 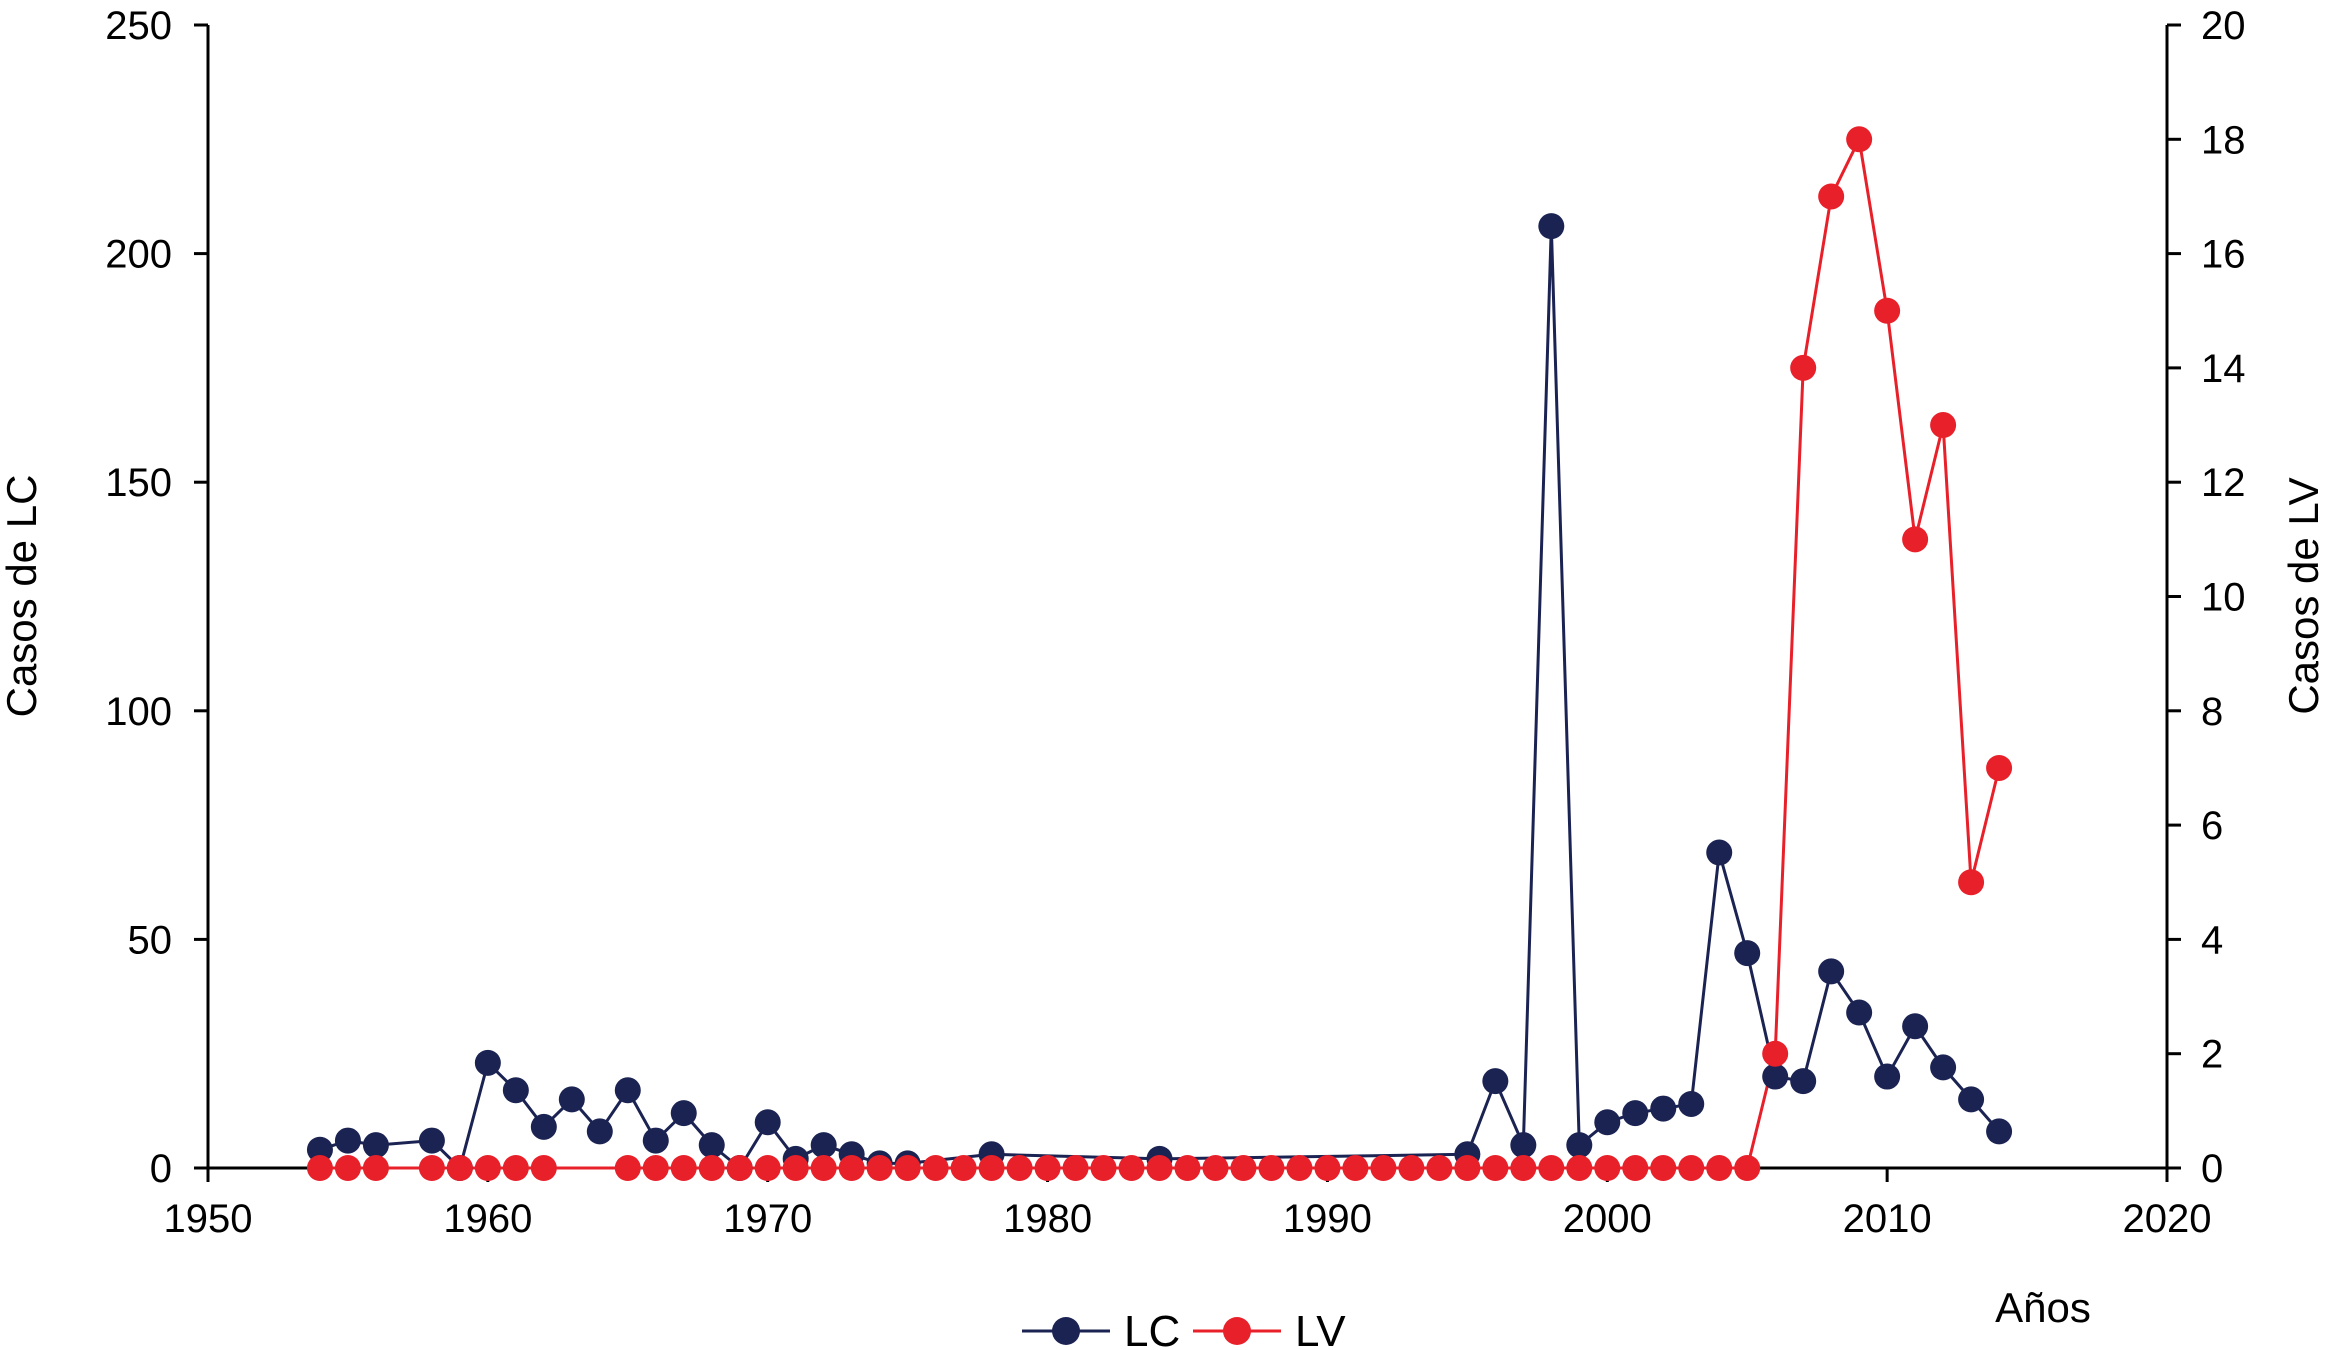 What do you see at coordinates (2212, 1169) in the screenshot?
I see `y-right-tick-label: 0` at bounding box center [2212, 1169].